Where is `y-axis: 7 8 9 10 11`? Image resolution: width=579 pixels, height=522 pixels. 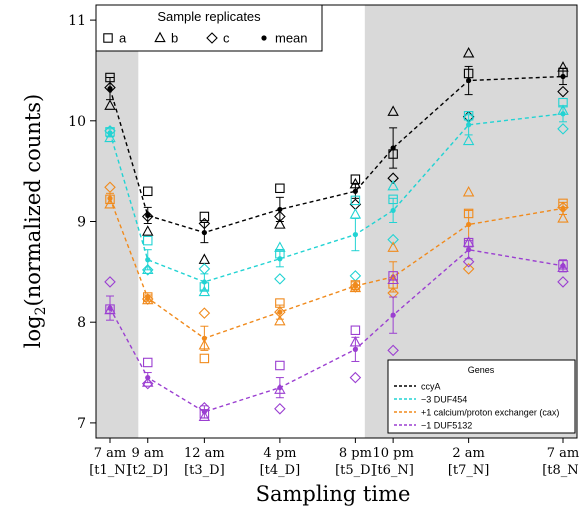 y-axis: 7 8 9 10 11 is located at coordinates (82, 222).